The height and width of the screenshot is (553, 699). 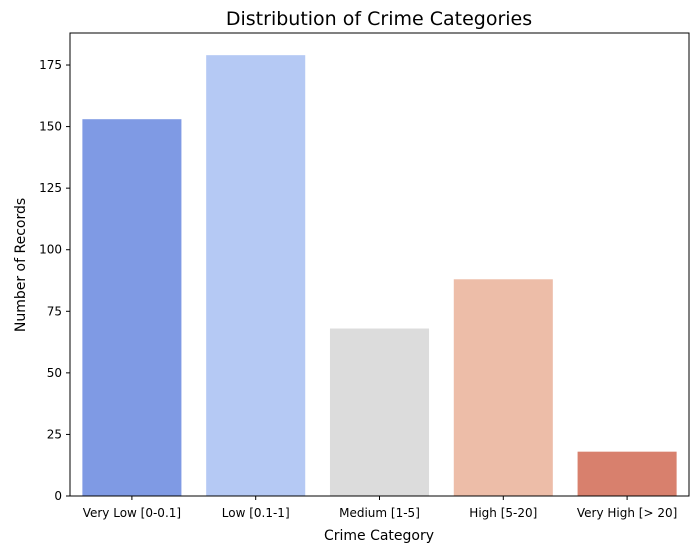 What do you see at coordinates (256, 513) in the screenshot?
I see `x-tick-label-1: Low [0.1-1]` at bounding box center [256, 513].